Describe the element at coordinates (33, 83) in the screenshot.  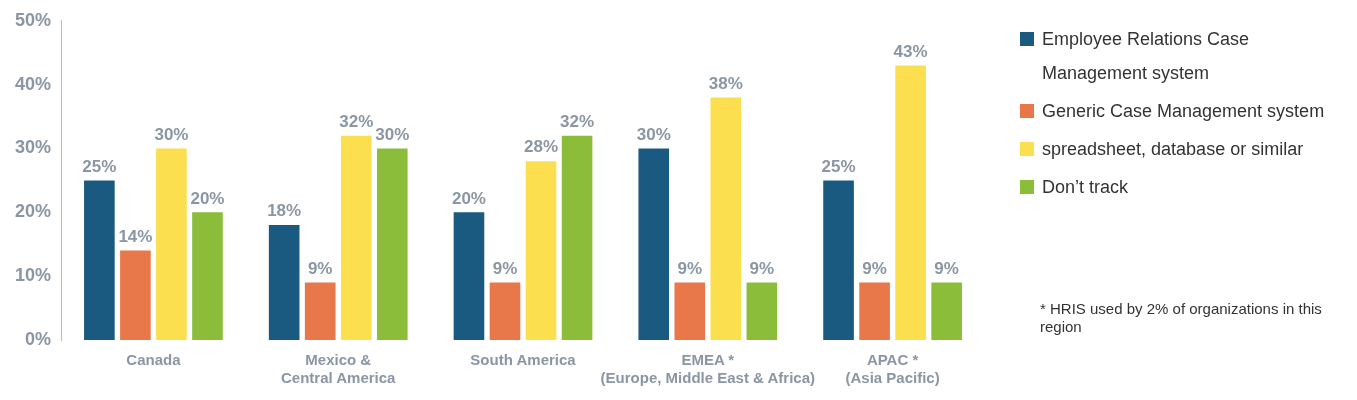
I see `y-tick-label: 40%` at that location.